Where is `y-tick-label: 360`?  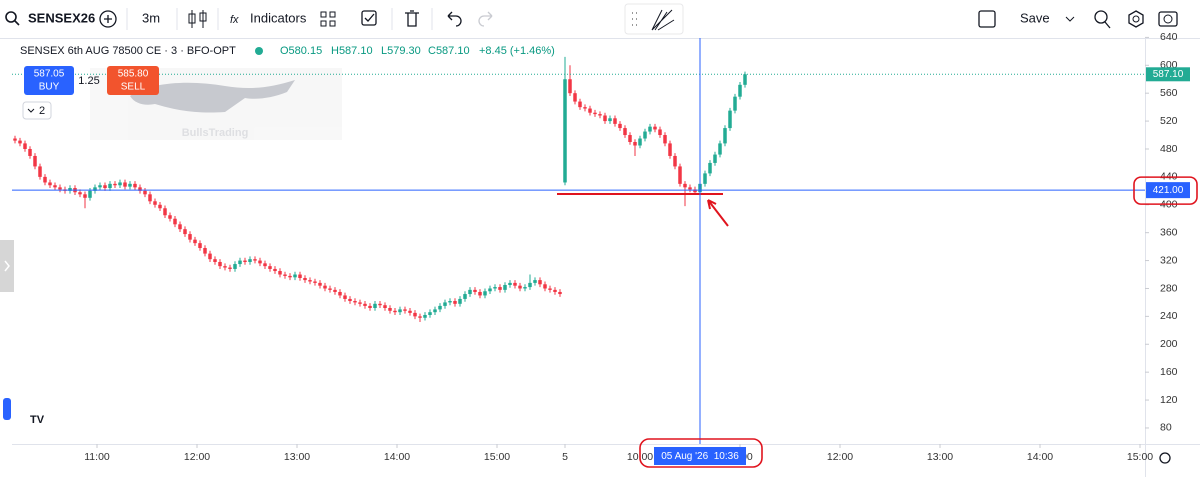 y-tick-label: 360 is located at coordinates (1169, 232).